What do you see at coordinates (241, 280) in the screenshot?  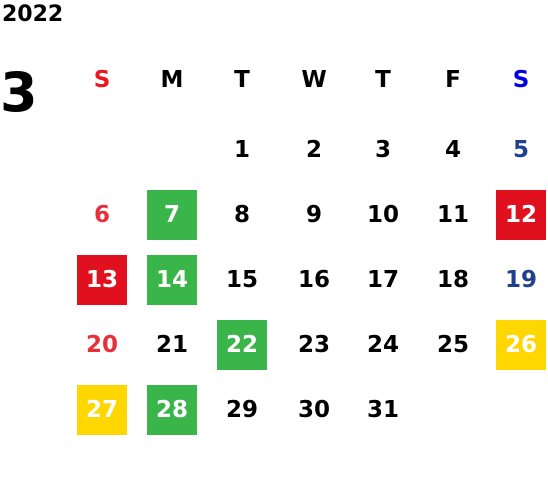 I see `day: 15` at bounding box center [241, 280].